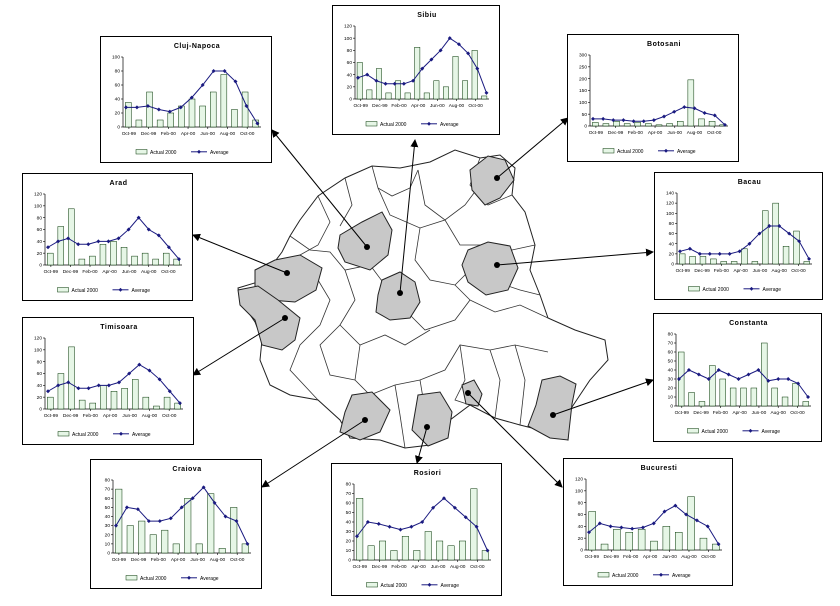 This screenshot has height=606, width=840. What do you see at coordinates (150, 416) in the screenshot?
I see `x-tick-label: Aug-00` at bounding box center [150, 416].